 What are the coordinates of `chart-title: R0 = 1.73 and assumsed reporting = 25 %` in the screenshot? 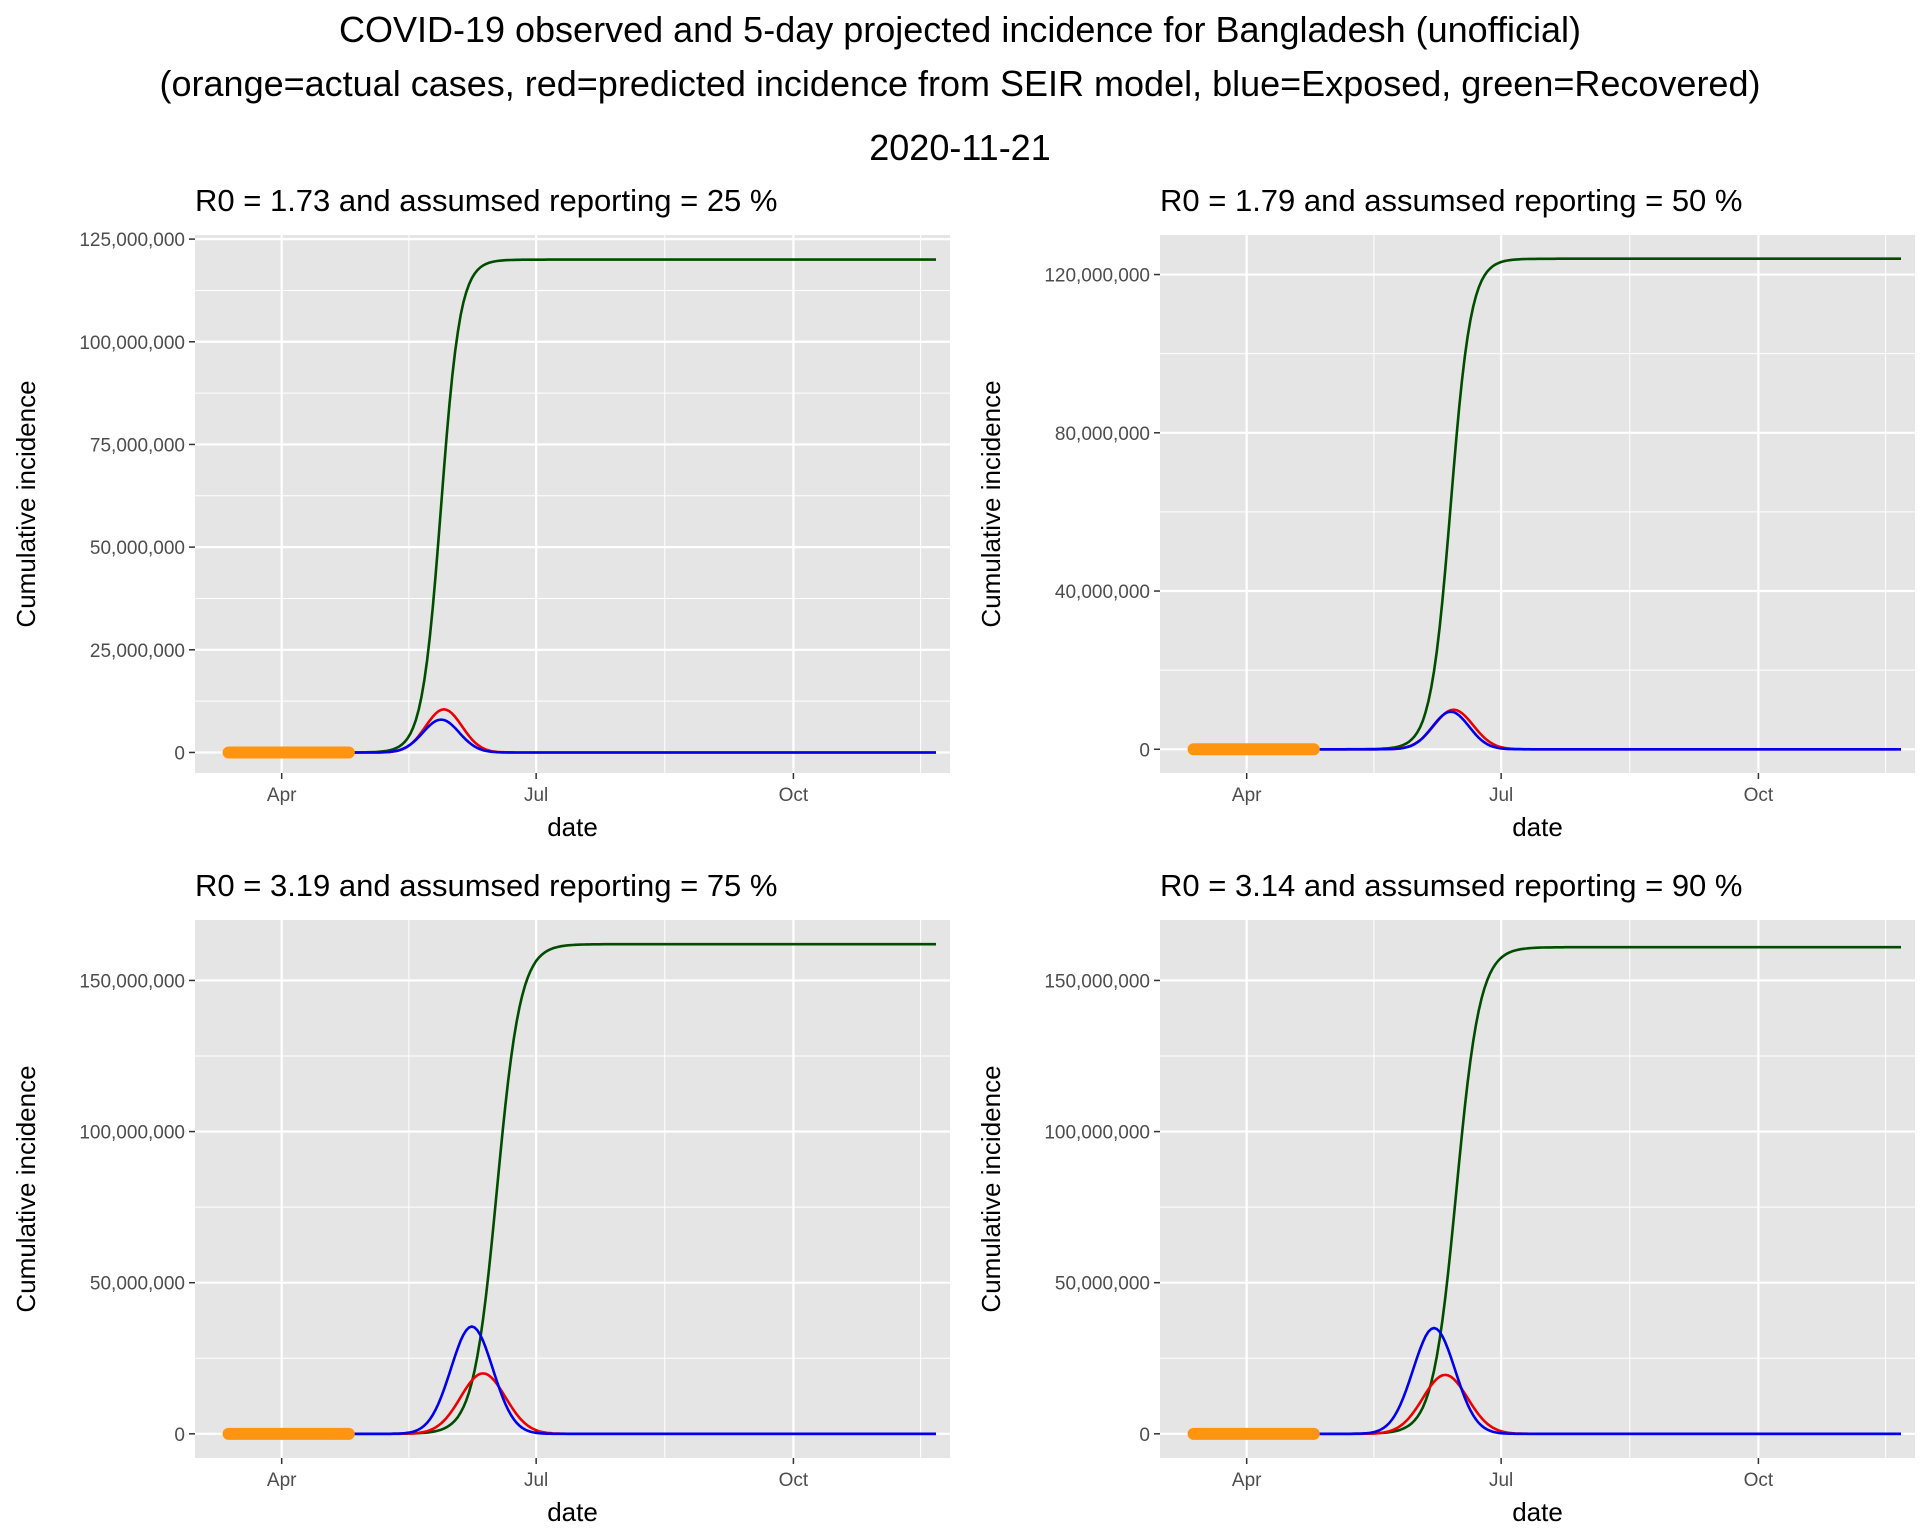 It's located at (486, 200).